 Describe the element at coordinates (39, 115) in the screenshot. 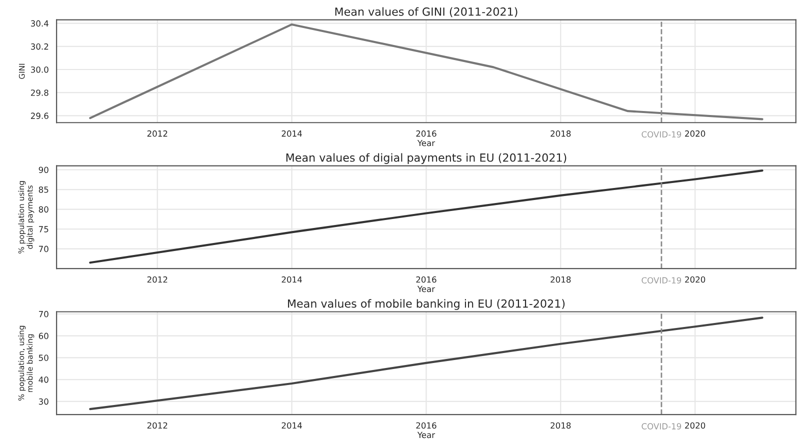

I see `y-tick-label: 29.6` at that location.